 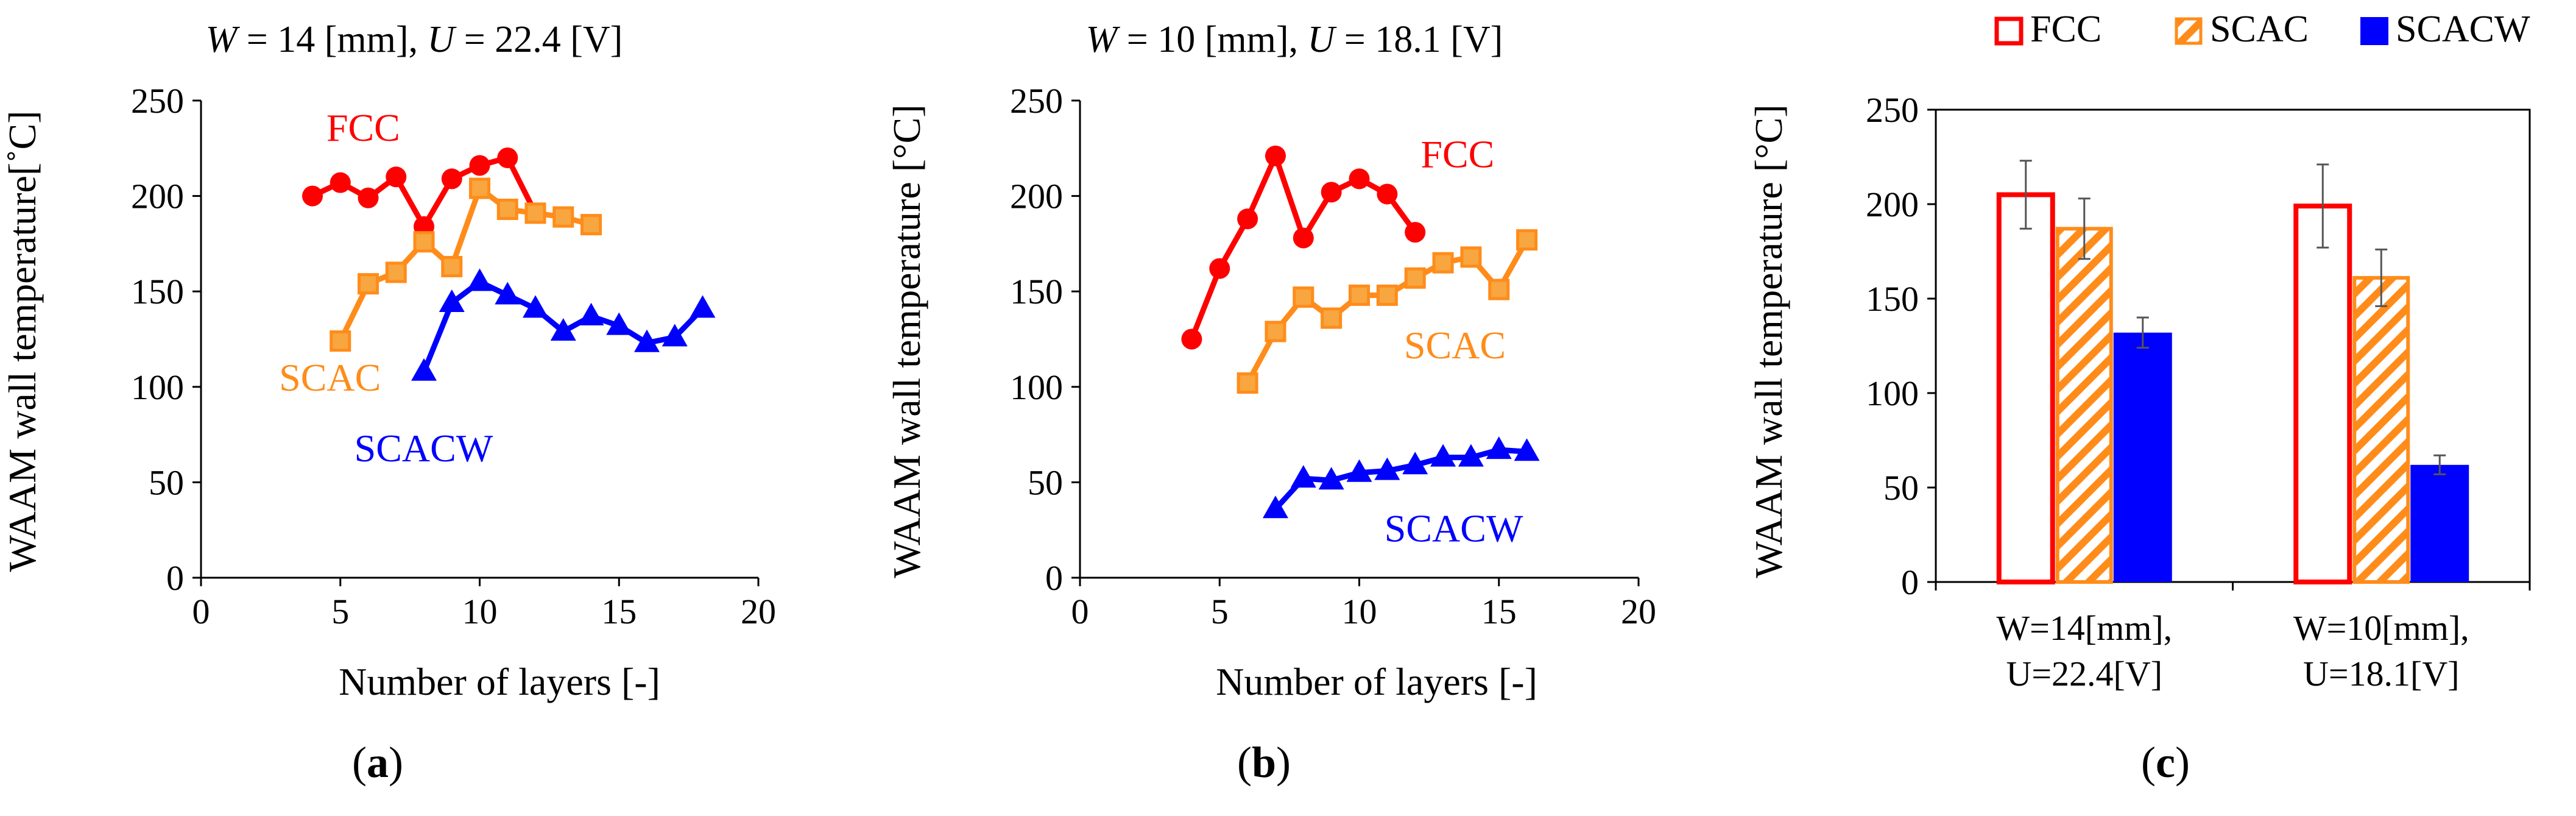 I want to click on series-line-scacw, so click(x=1400, y=479).